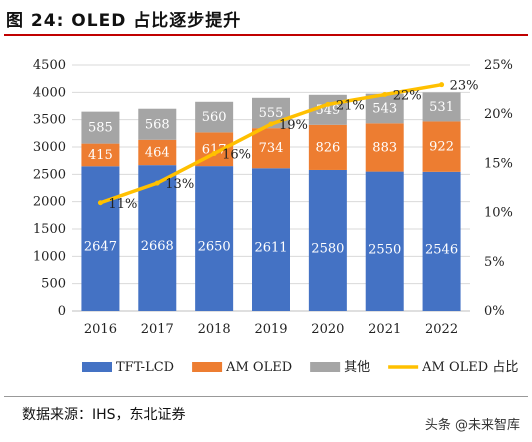 The image size is (532, 442). Describe the element at coordinates (327, 248) in the screenshot. I see `bar-data-label: 2580` at that location.